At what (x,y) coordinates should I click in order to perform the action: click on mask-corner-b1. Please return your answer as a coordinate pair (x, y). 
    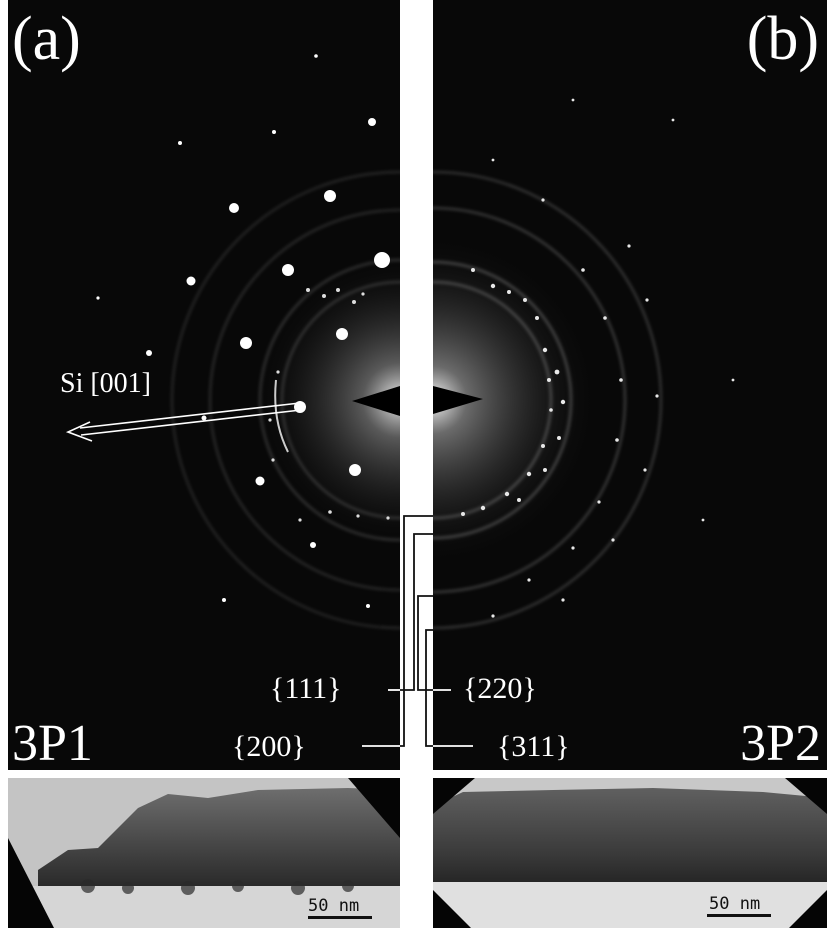
    Looking at the image, I should click on (454, 796).